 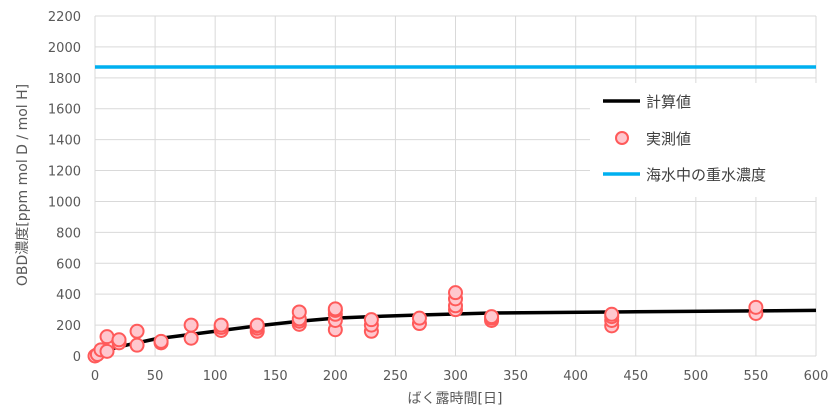 What do you see at coordinates (455, 376) in the screenshot?
I see `x-tick-label: 300` at bounding box center [455, 376].